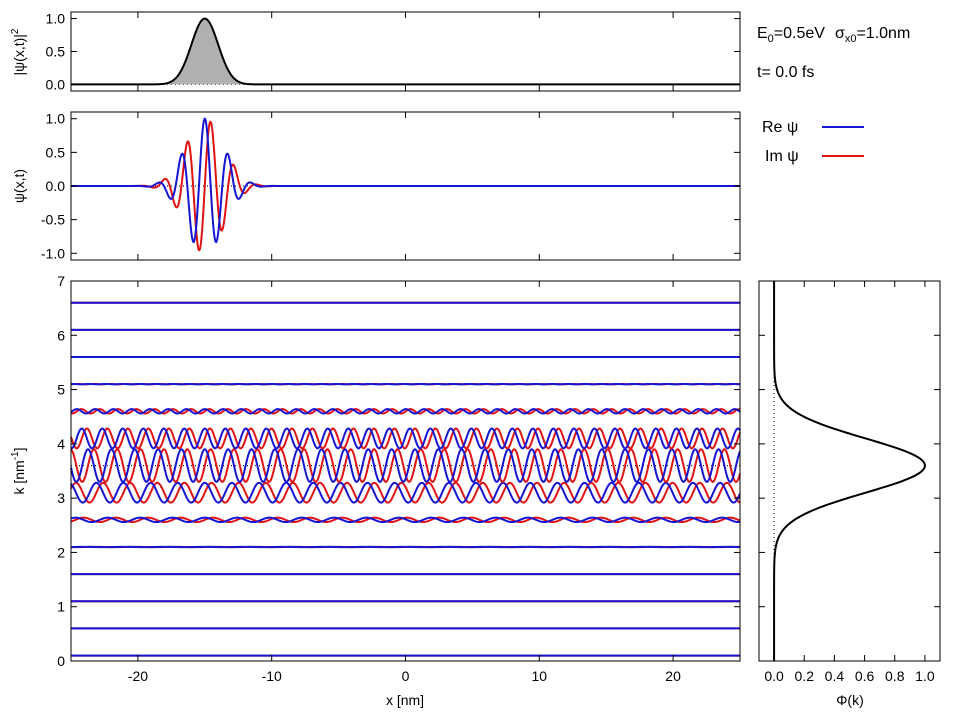 The height and width of the screenshot is (720, 960). Describe the element at coordinates (19, 186) in the screenshot. I see `wavefunction-ylabel: ψ(x,t)` at that location.